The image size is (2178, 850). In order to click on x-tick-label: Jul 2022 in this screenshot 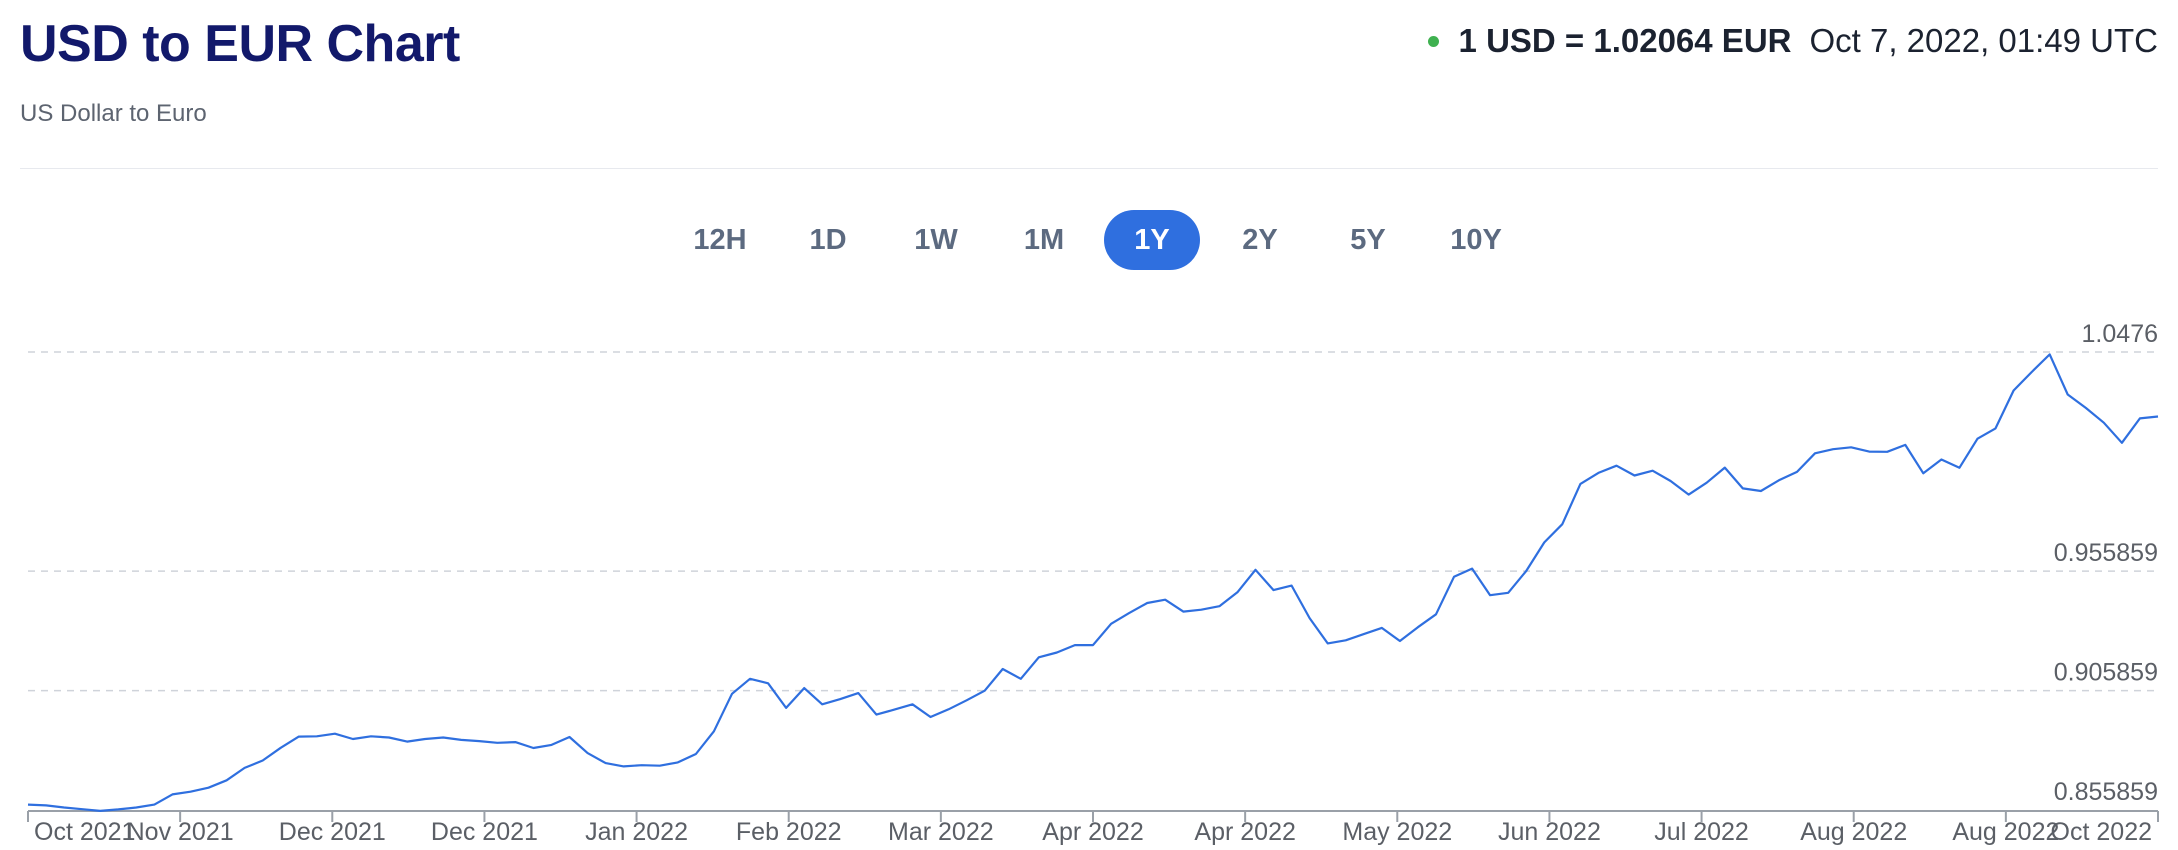, I will do `click(1701, 832)`.